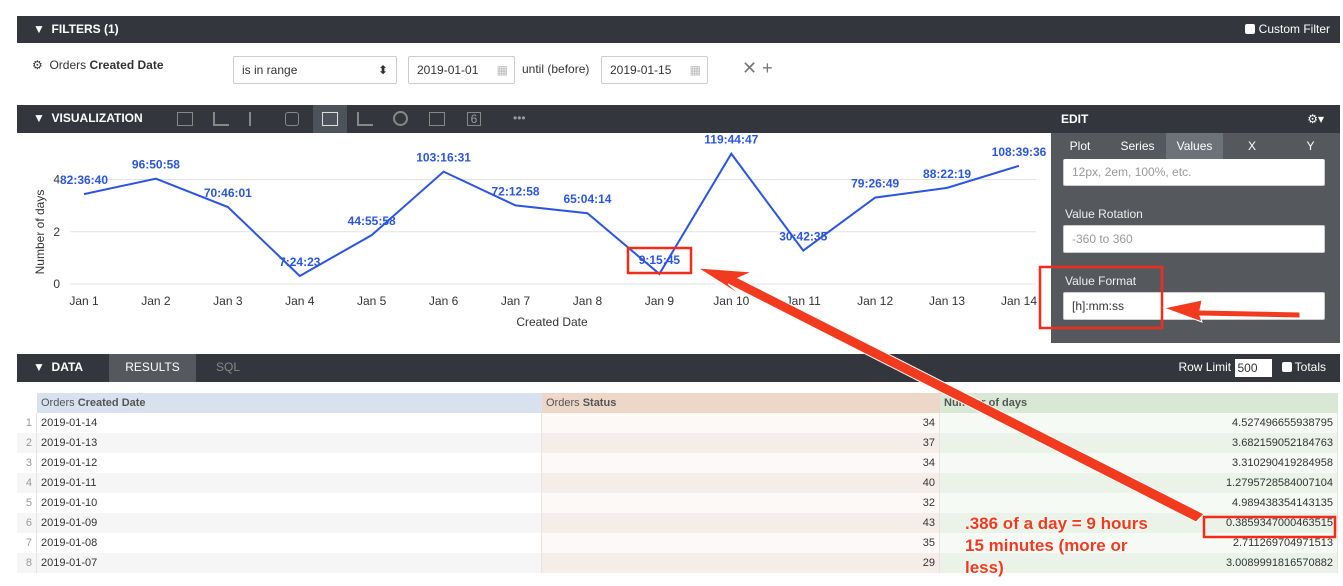  I want to click on data-bar: ▼ DATA RESULTS SQL Row Limit 500 Totals, so click(678, 368).